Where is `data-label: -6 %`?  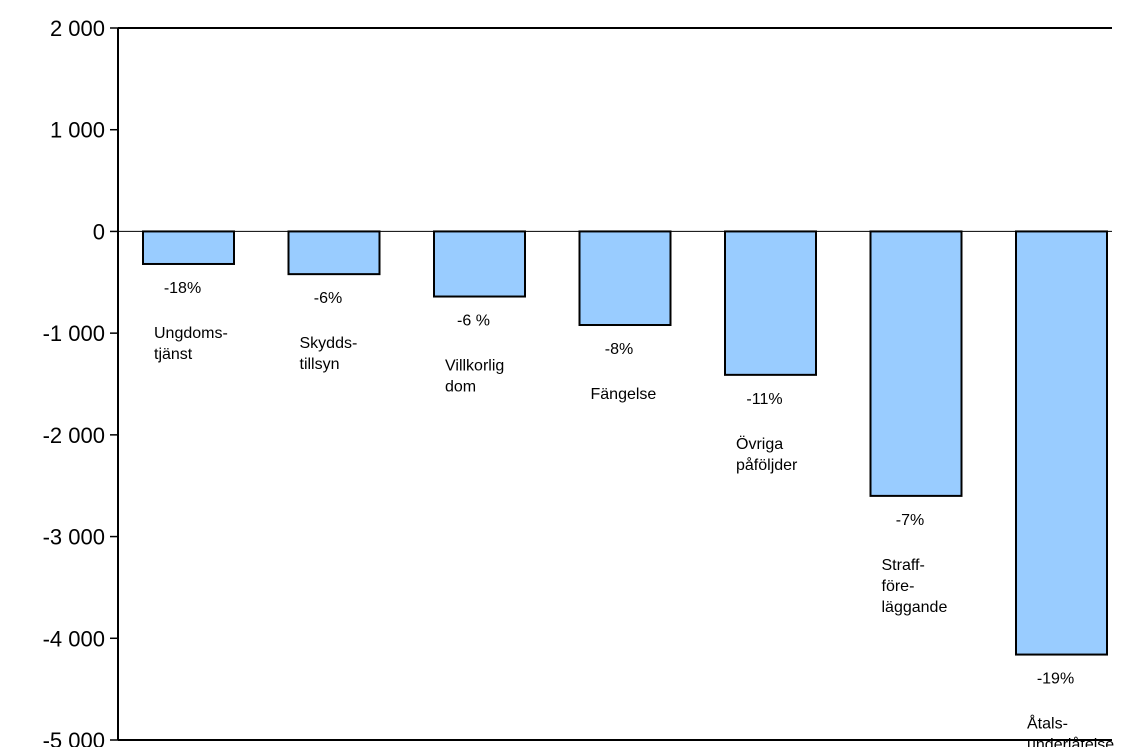
data-label: -6 % is located at coordinates (473, 321).